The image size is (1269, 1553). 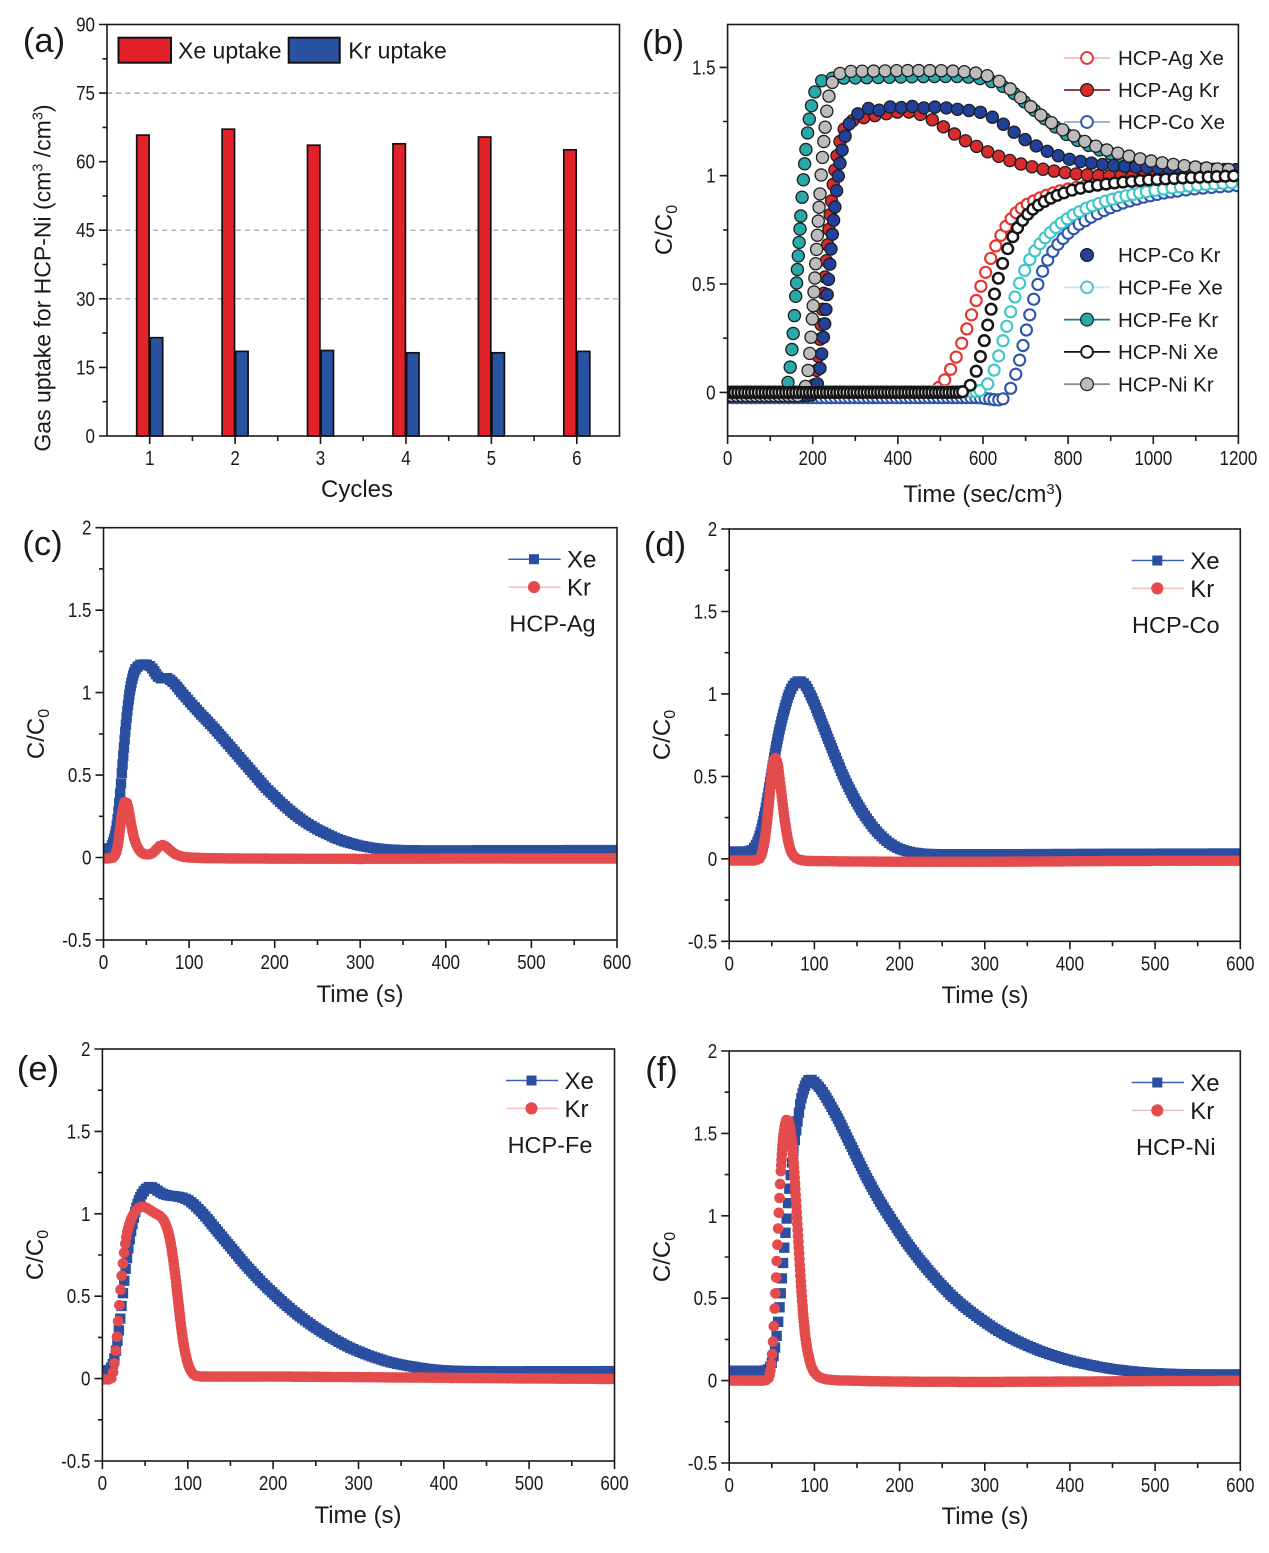 What do you see at coordinates (550, 1145) in the screenshot?
I see `svg-text: HCP-Fe` at bounding box center [550, 1145].